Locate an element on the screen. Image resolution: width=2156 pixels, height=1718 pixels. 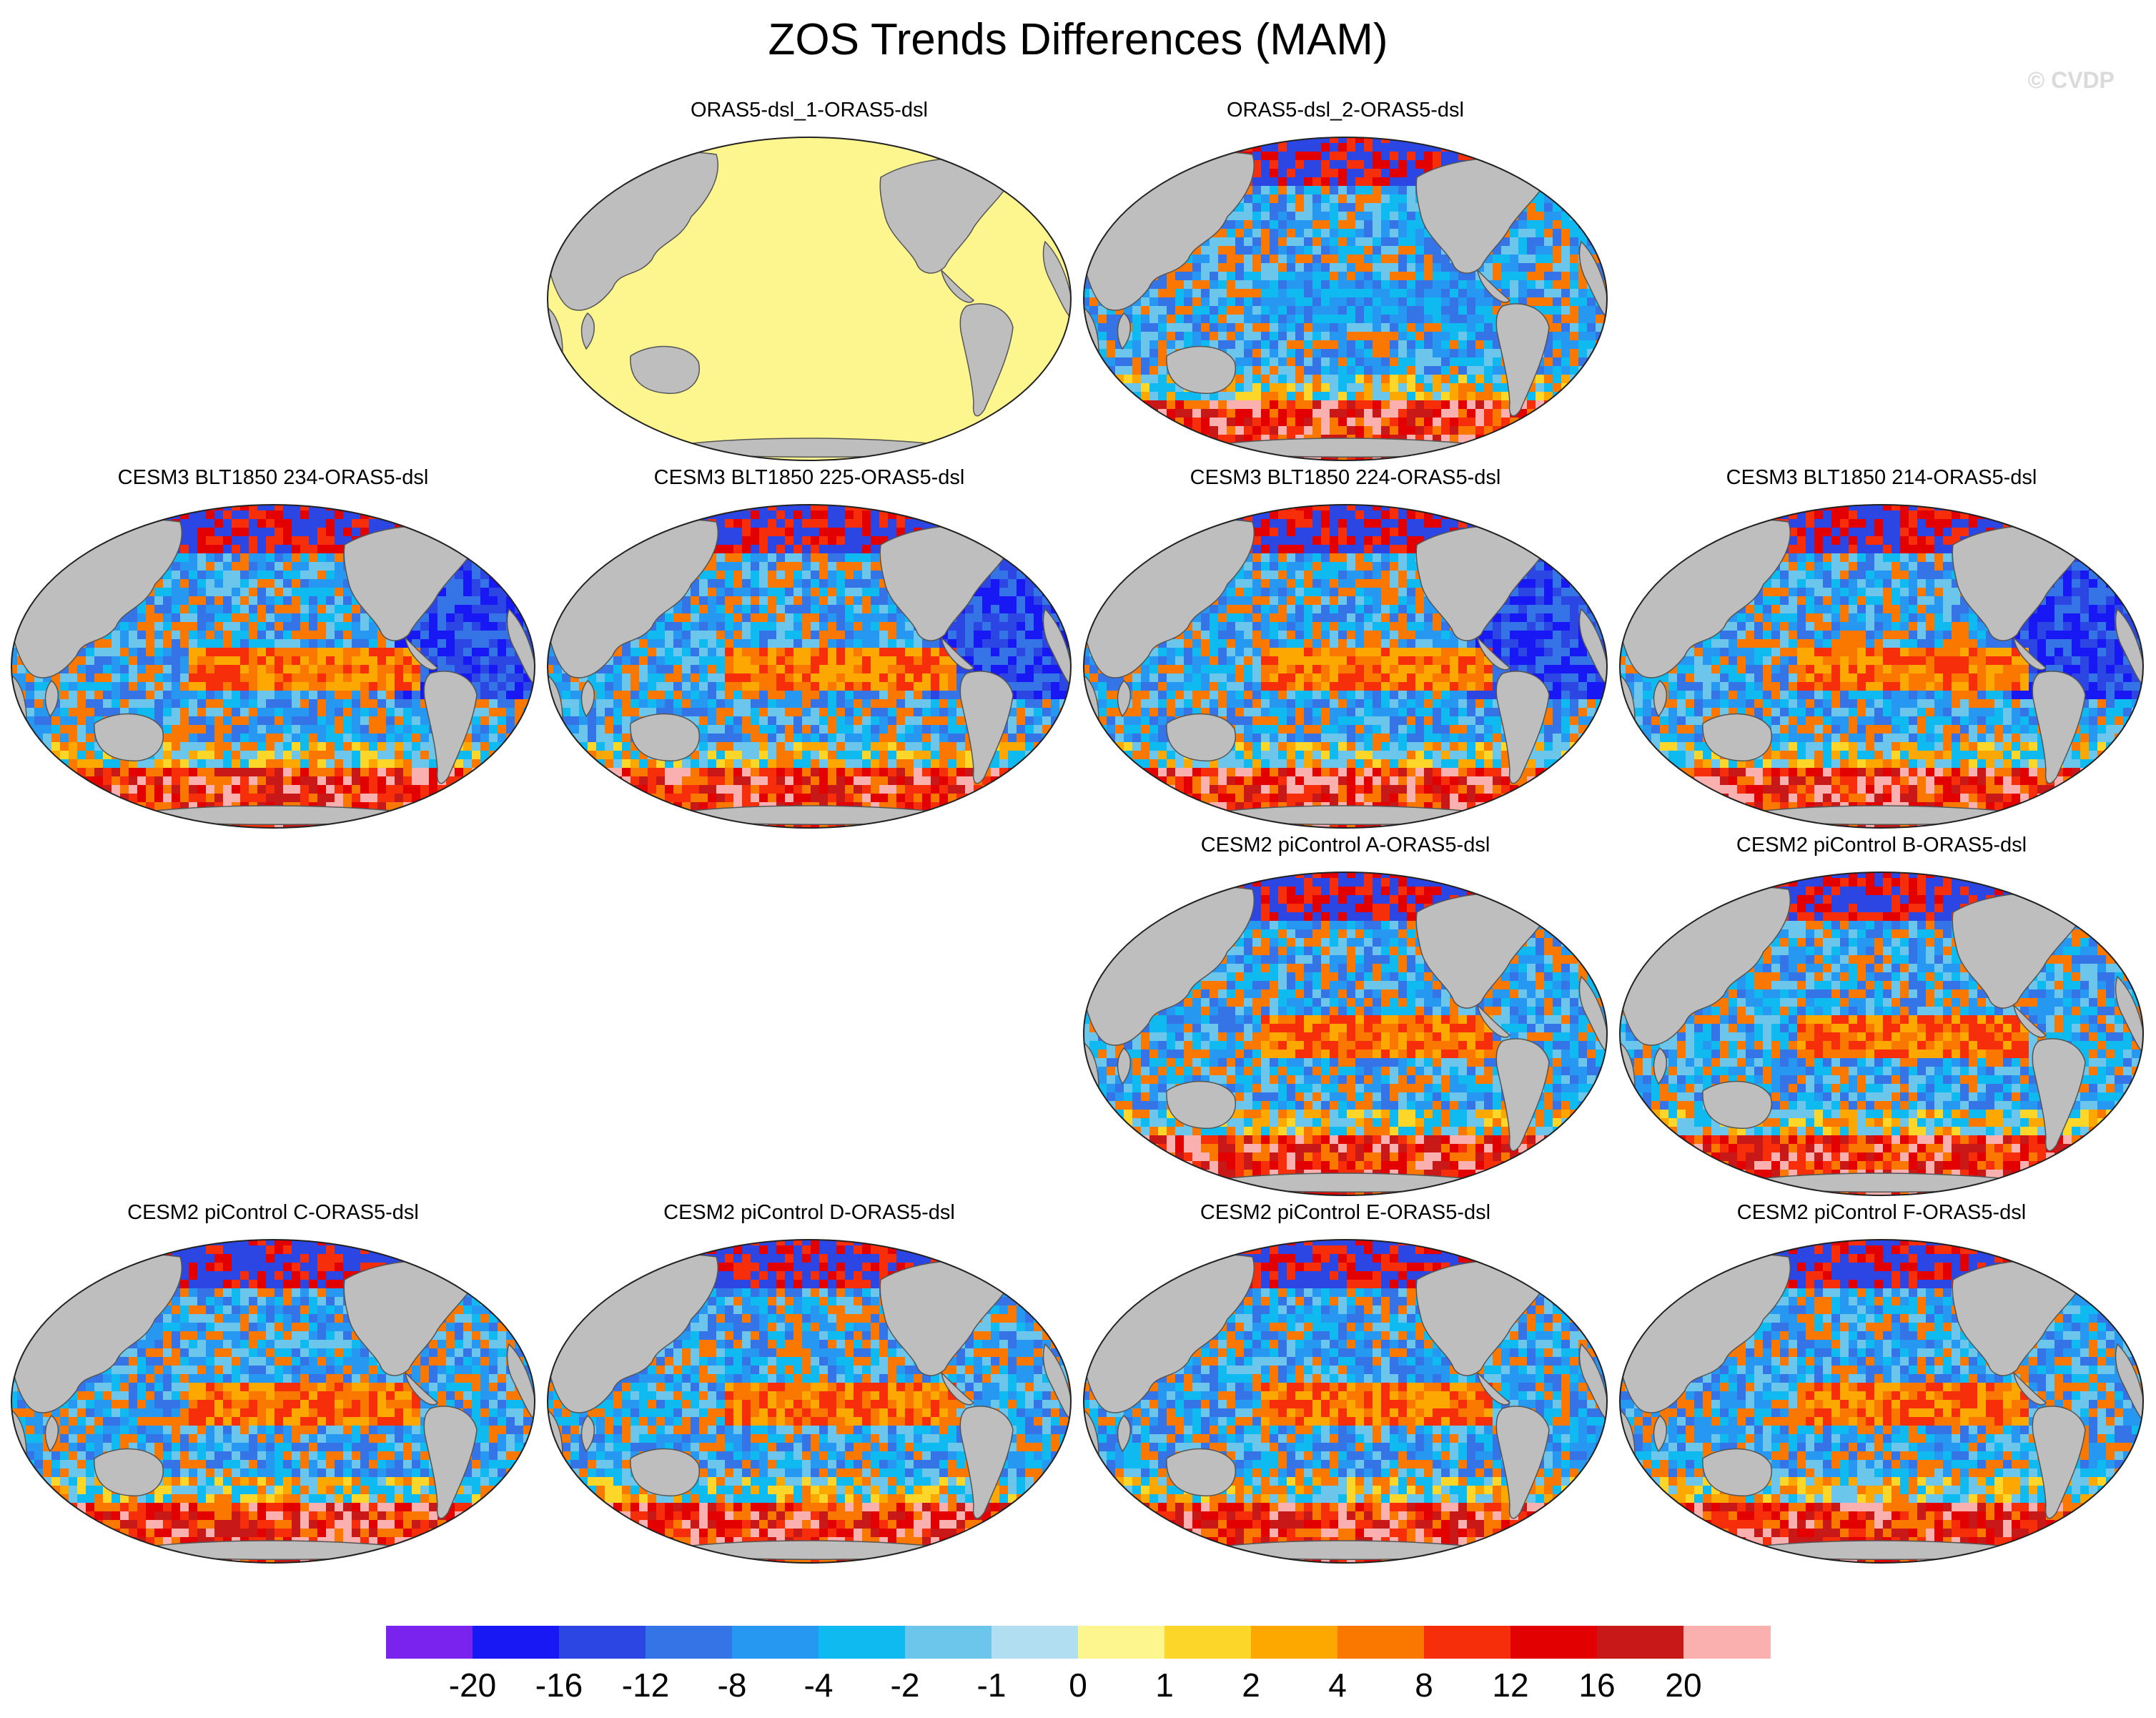
cvdp-watermark: © CVDP is located at coordinates (2071, 81).